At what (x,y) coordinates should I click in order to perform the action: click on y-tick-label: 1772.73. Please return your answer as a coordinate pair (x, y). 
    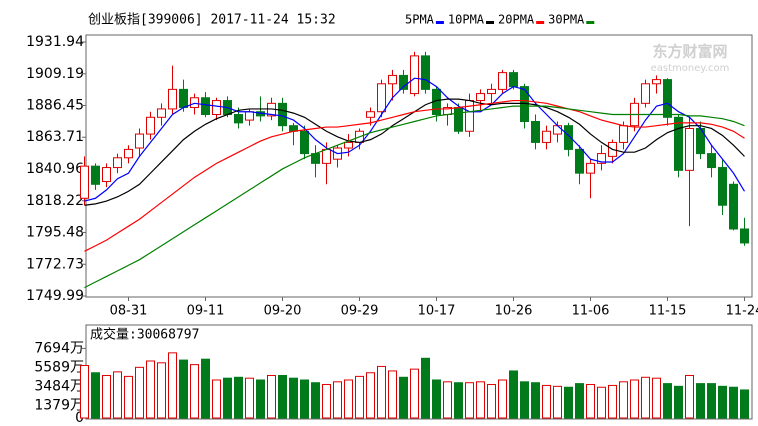
    Looking at the image, I should click on (55, 264).